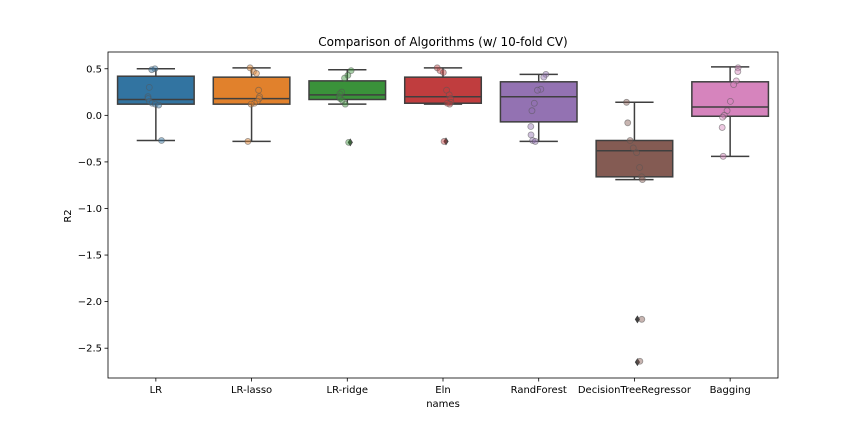  I want to click on x-tick-label: LR, so click(156, 390).